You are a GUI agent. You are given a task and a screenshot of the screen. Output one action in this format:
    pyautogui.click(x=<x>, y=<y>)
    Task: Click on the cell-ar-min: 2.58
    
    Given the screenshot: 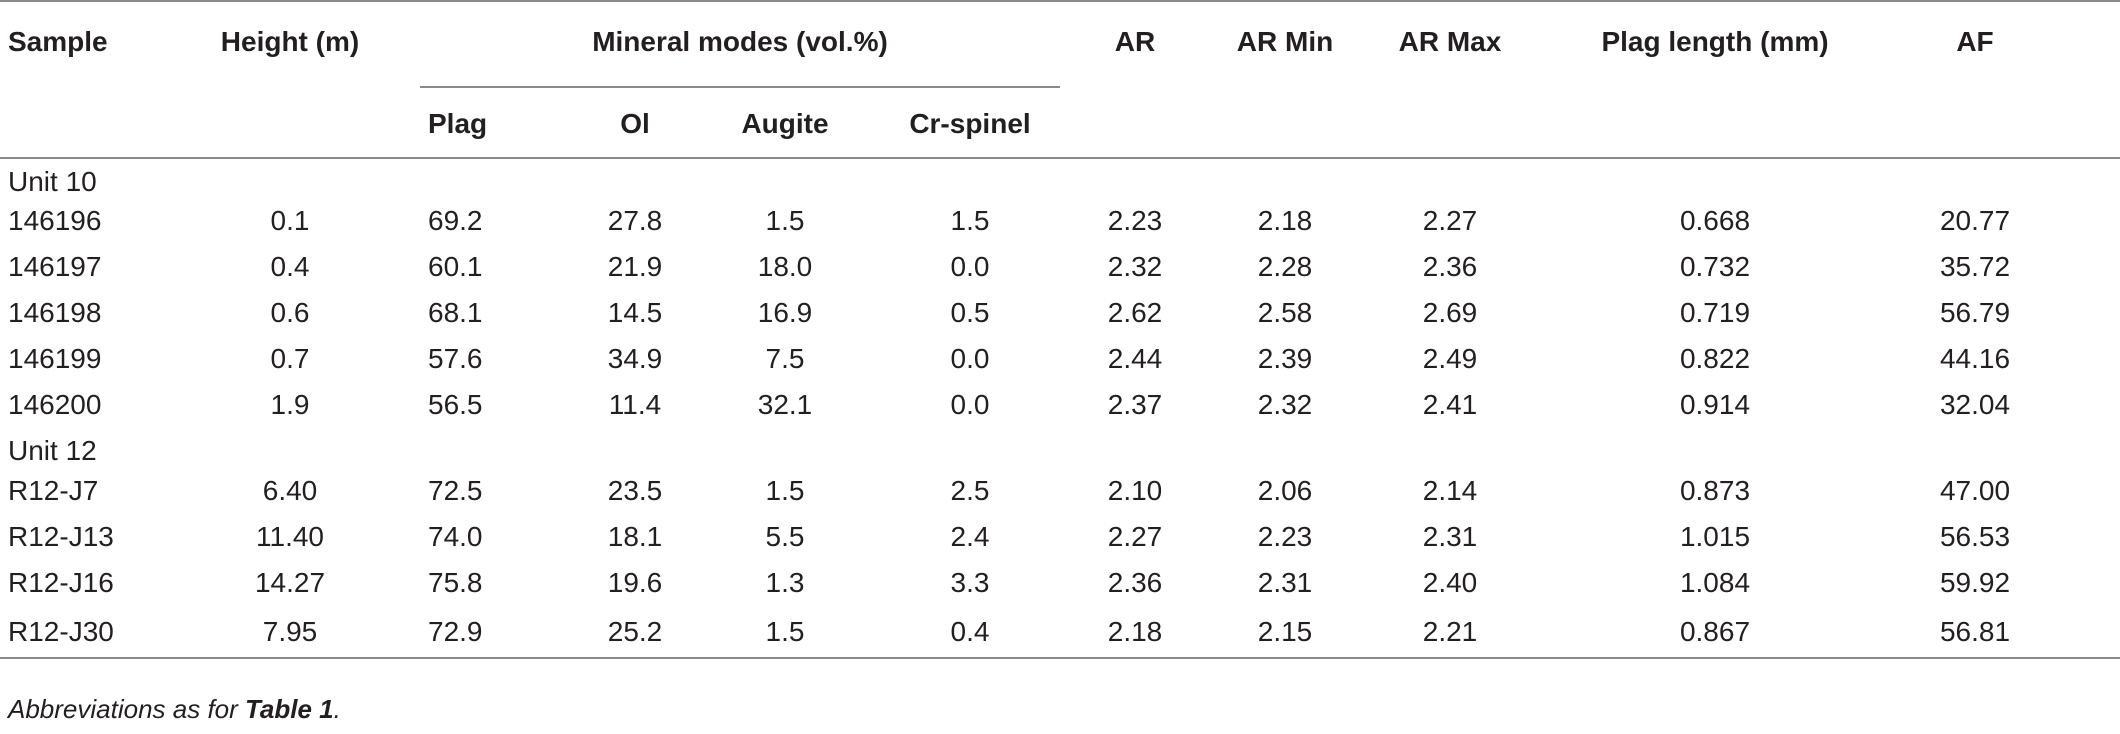 What is the action you would take?
    pyautogui.click(x=1285, y=312)
    